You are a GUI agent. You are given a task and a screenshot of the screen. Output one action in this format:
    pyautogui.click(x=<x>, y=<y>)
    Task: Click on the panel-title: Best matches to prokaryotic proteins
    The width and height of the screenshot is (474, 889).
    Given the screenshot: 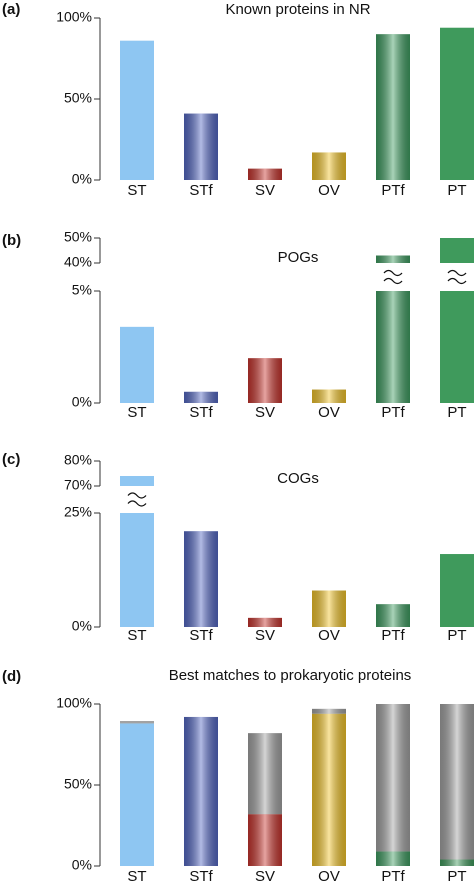 What is the action you would take?
    pyautogui.click(x=290, y=675)
    